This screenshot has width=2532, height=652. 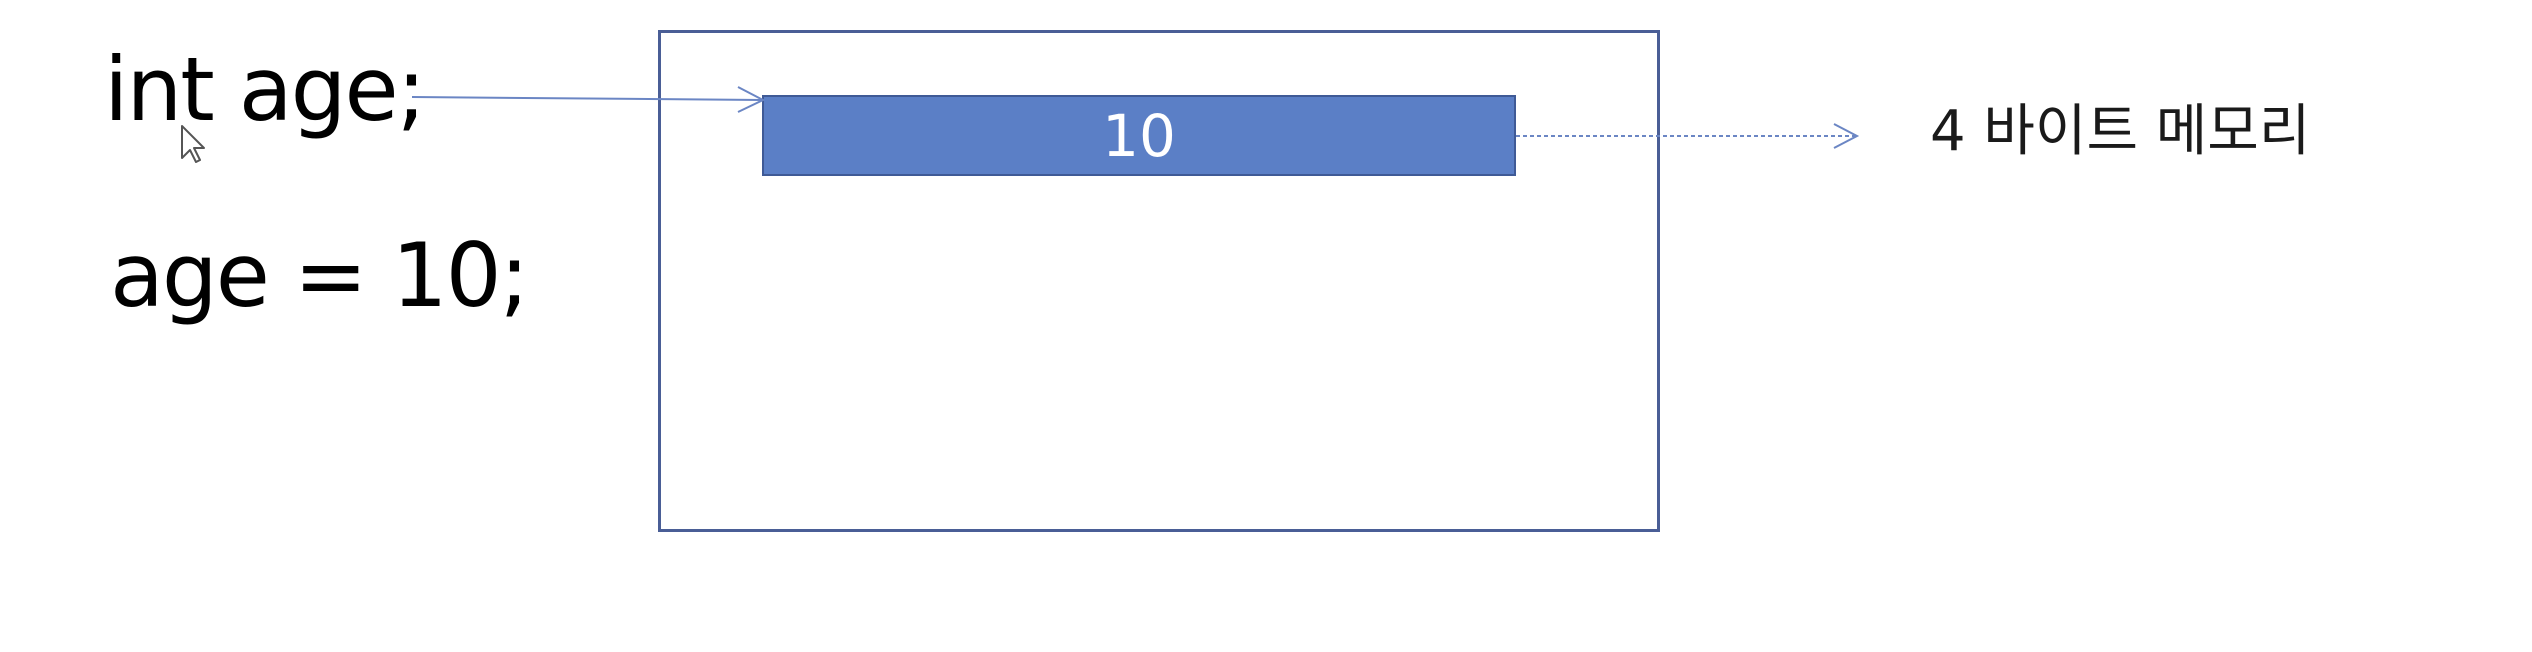 I want to click on memory-size-label: 4 바이트 메모리, so click(x=2120, y=131).